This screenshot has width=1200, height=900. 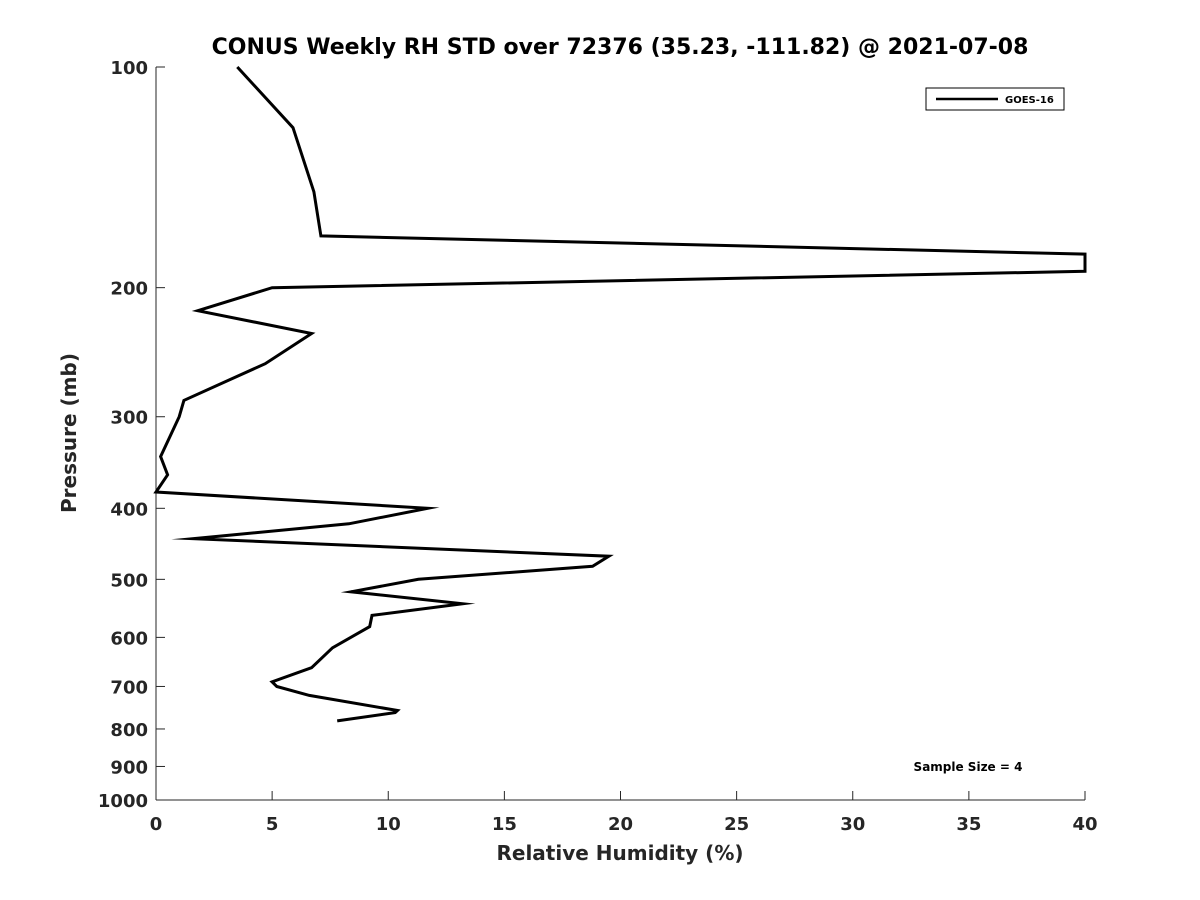 What do you see at coordinates (129, 509) in the screenshot?
I see `y-tick-label: 400` at bounding box center [129, 509].